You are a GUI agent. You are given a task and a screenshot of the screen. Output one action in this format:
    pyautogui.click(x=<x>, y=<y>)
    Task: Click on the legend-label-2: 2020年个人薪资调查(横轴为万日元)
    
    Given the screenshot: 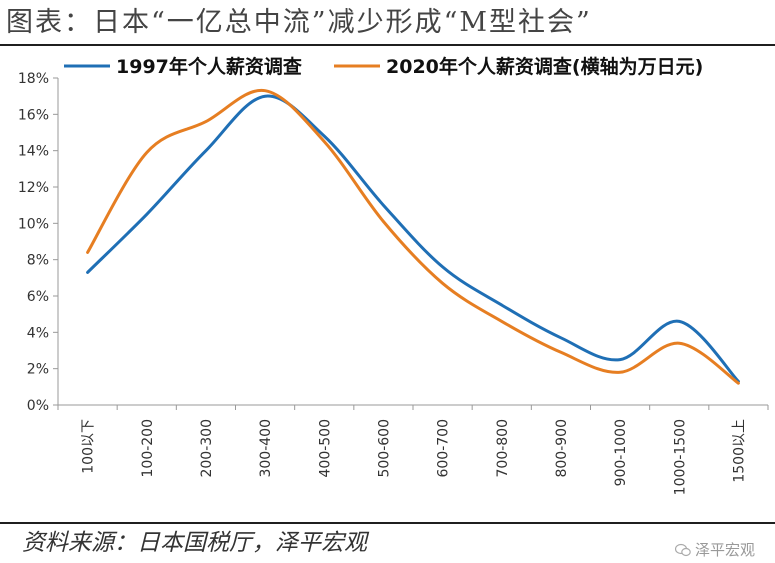 What is the action you would take?
    pyautogui.click(x=544, y=66)
    